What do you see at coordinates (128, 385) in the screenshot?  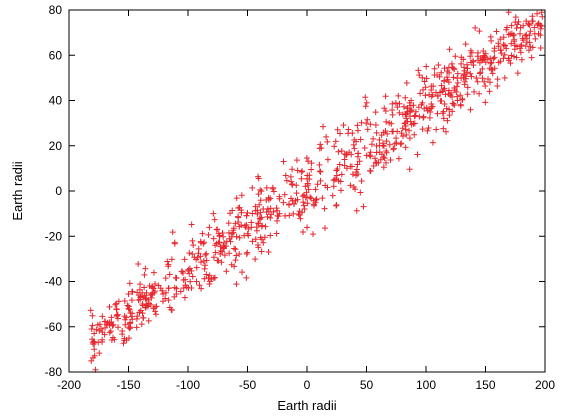 I see `x-tick-label: -150` at bounding box center [128, 385].